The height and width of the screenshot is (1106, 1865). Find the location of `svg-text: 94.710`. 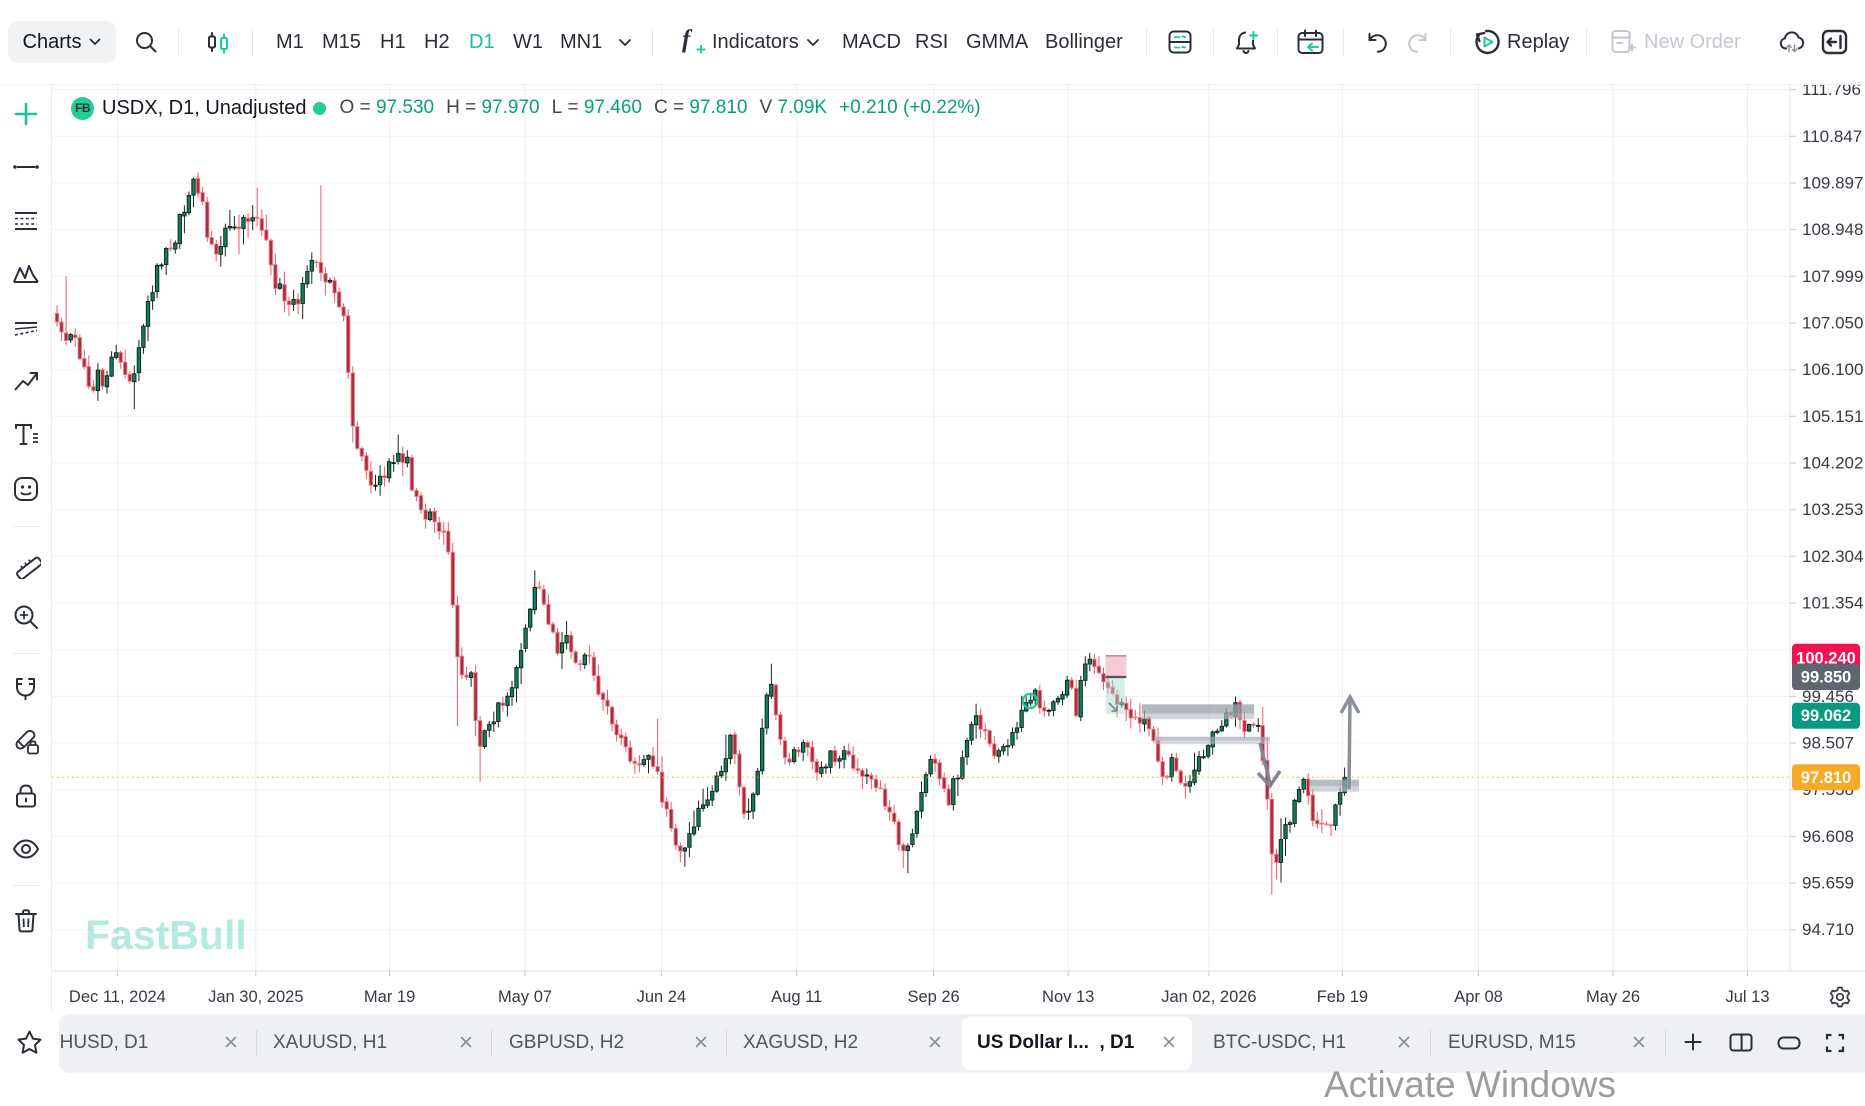

svg-text: 94.710 is located at coordinates (1828, 929).